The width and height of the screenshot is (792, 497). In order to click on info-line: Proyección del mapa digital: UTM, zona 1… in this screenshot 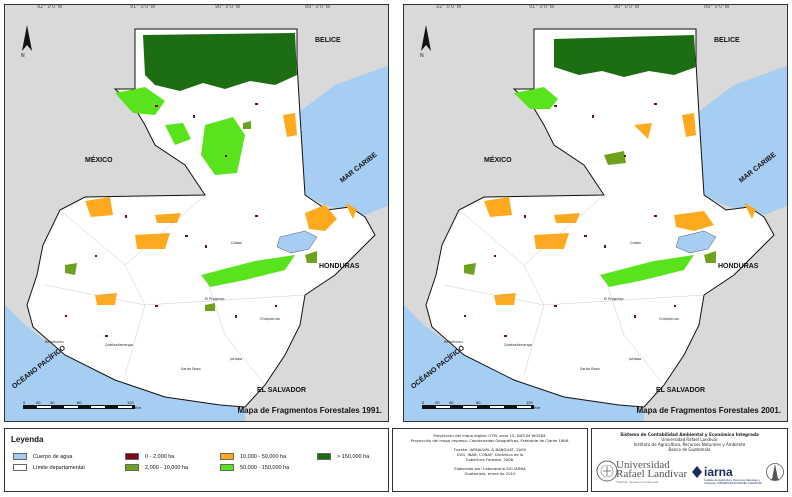, I will do `click(490, 435)`.